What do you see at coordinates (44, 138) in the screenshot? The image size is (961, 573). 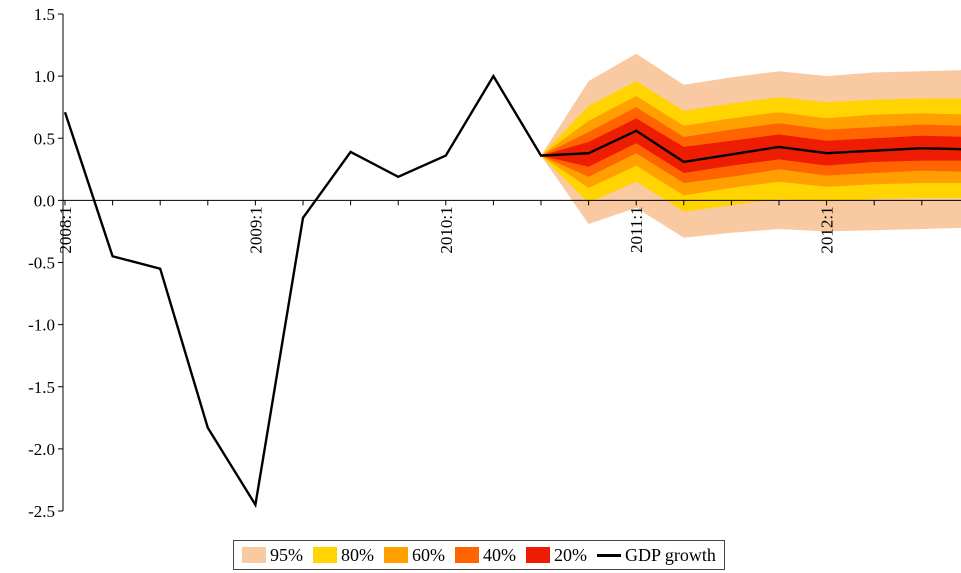 I see `y-tick-label: 0.5` at bounding box center [44, 138].